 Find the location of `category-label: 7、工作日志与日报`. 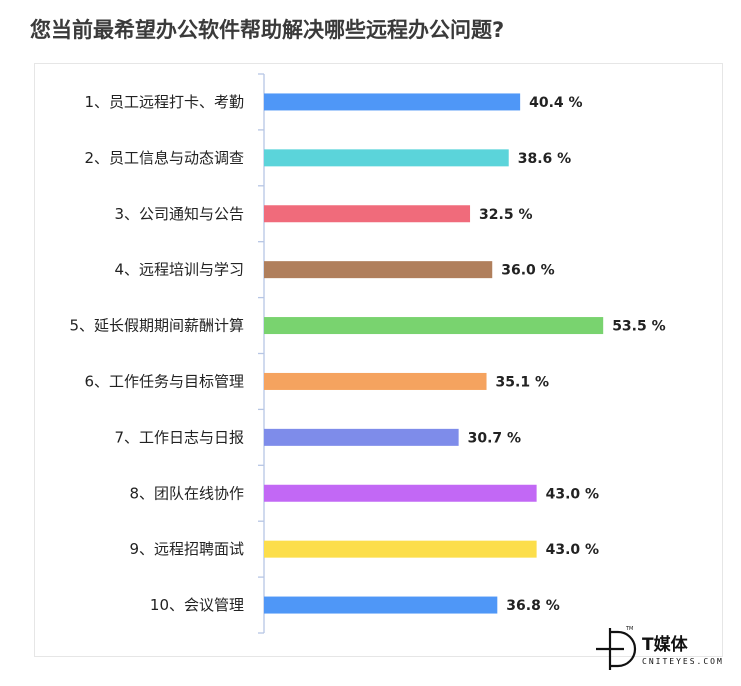

category-label: 7、工作日志与日报 is located at coordinates (179, 437).